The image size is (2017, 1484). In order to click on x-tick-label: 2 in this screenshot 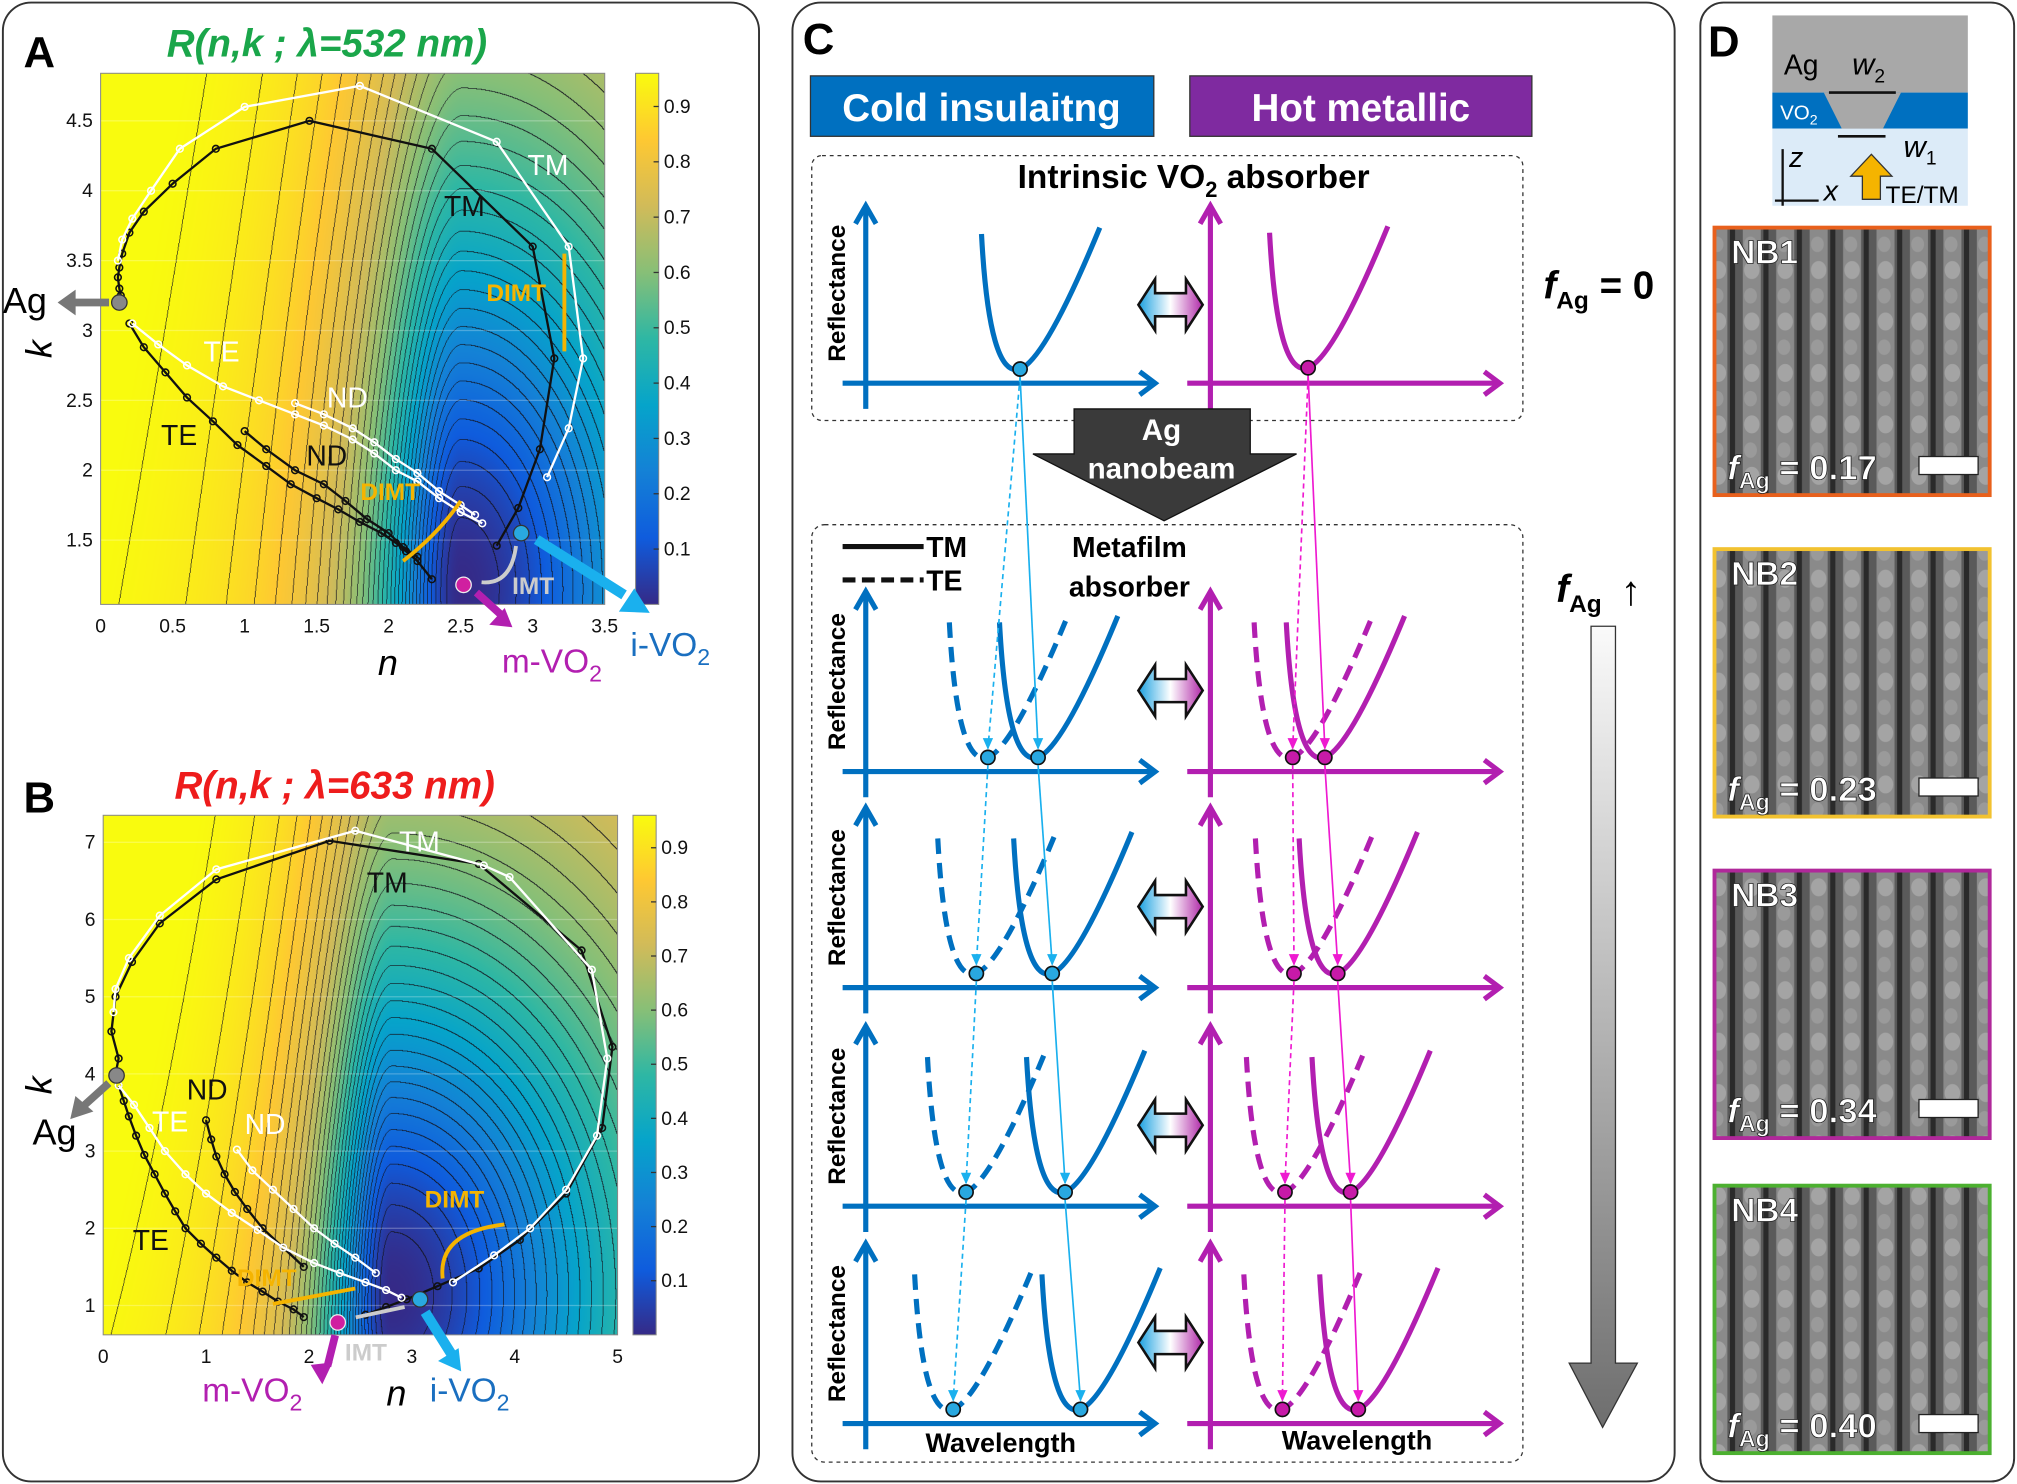, I will do `click(388, 627)`.